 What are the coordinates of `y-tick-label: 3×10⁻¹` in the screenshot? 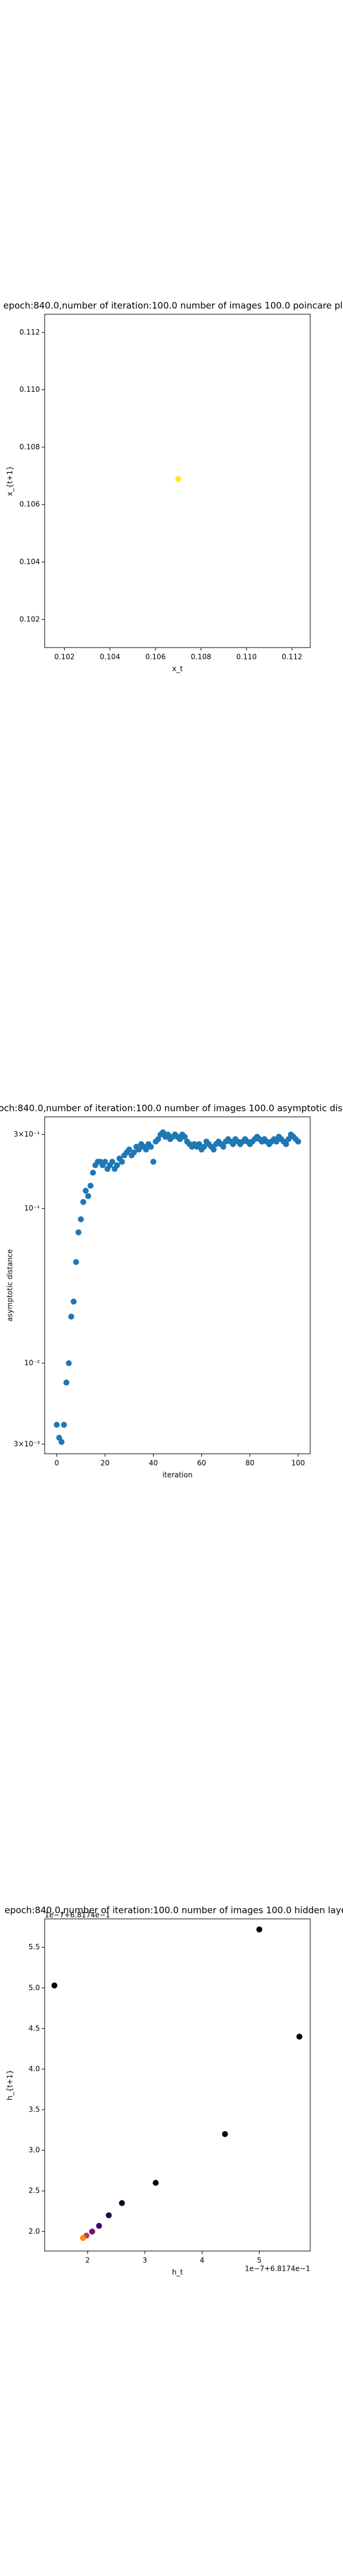 It's located at (27, 1134).